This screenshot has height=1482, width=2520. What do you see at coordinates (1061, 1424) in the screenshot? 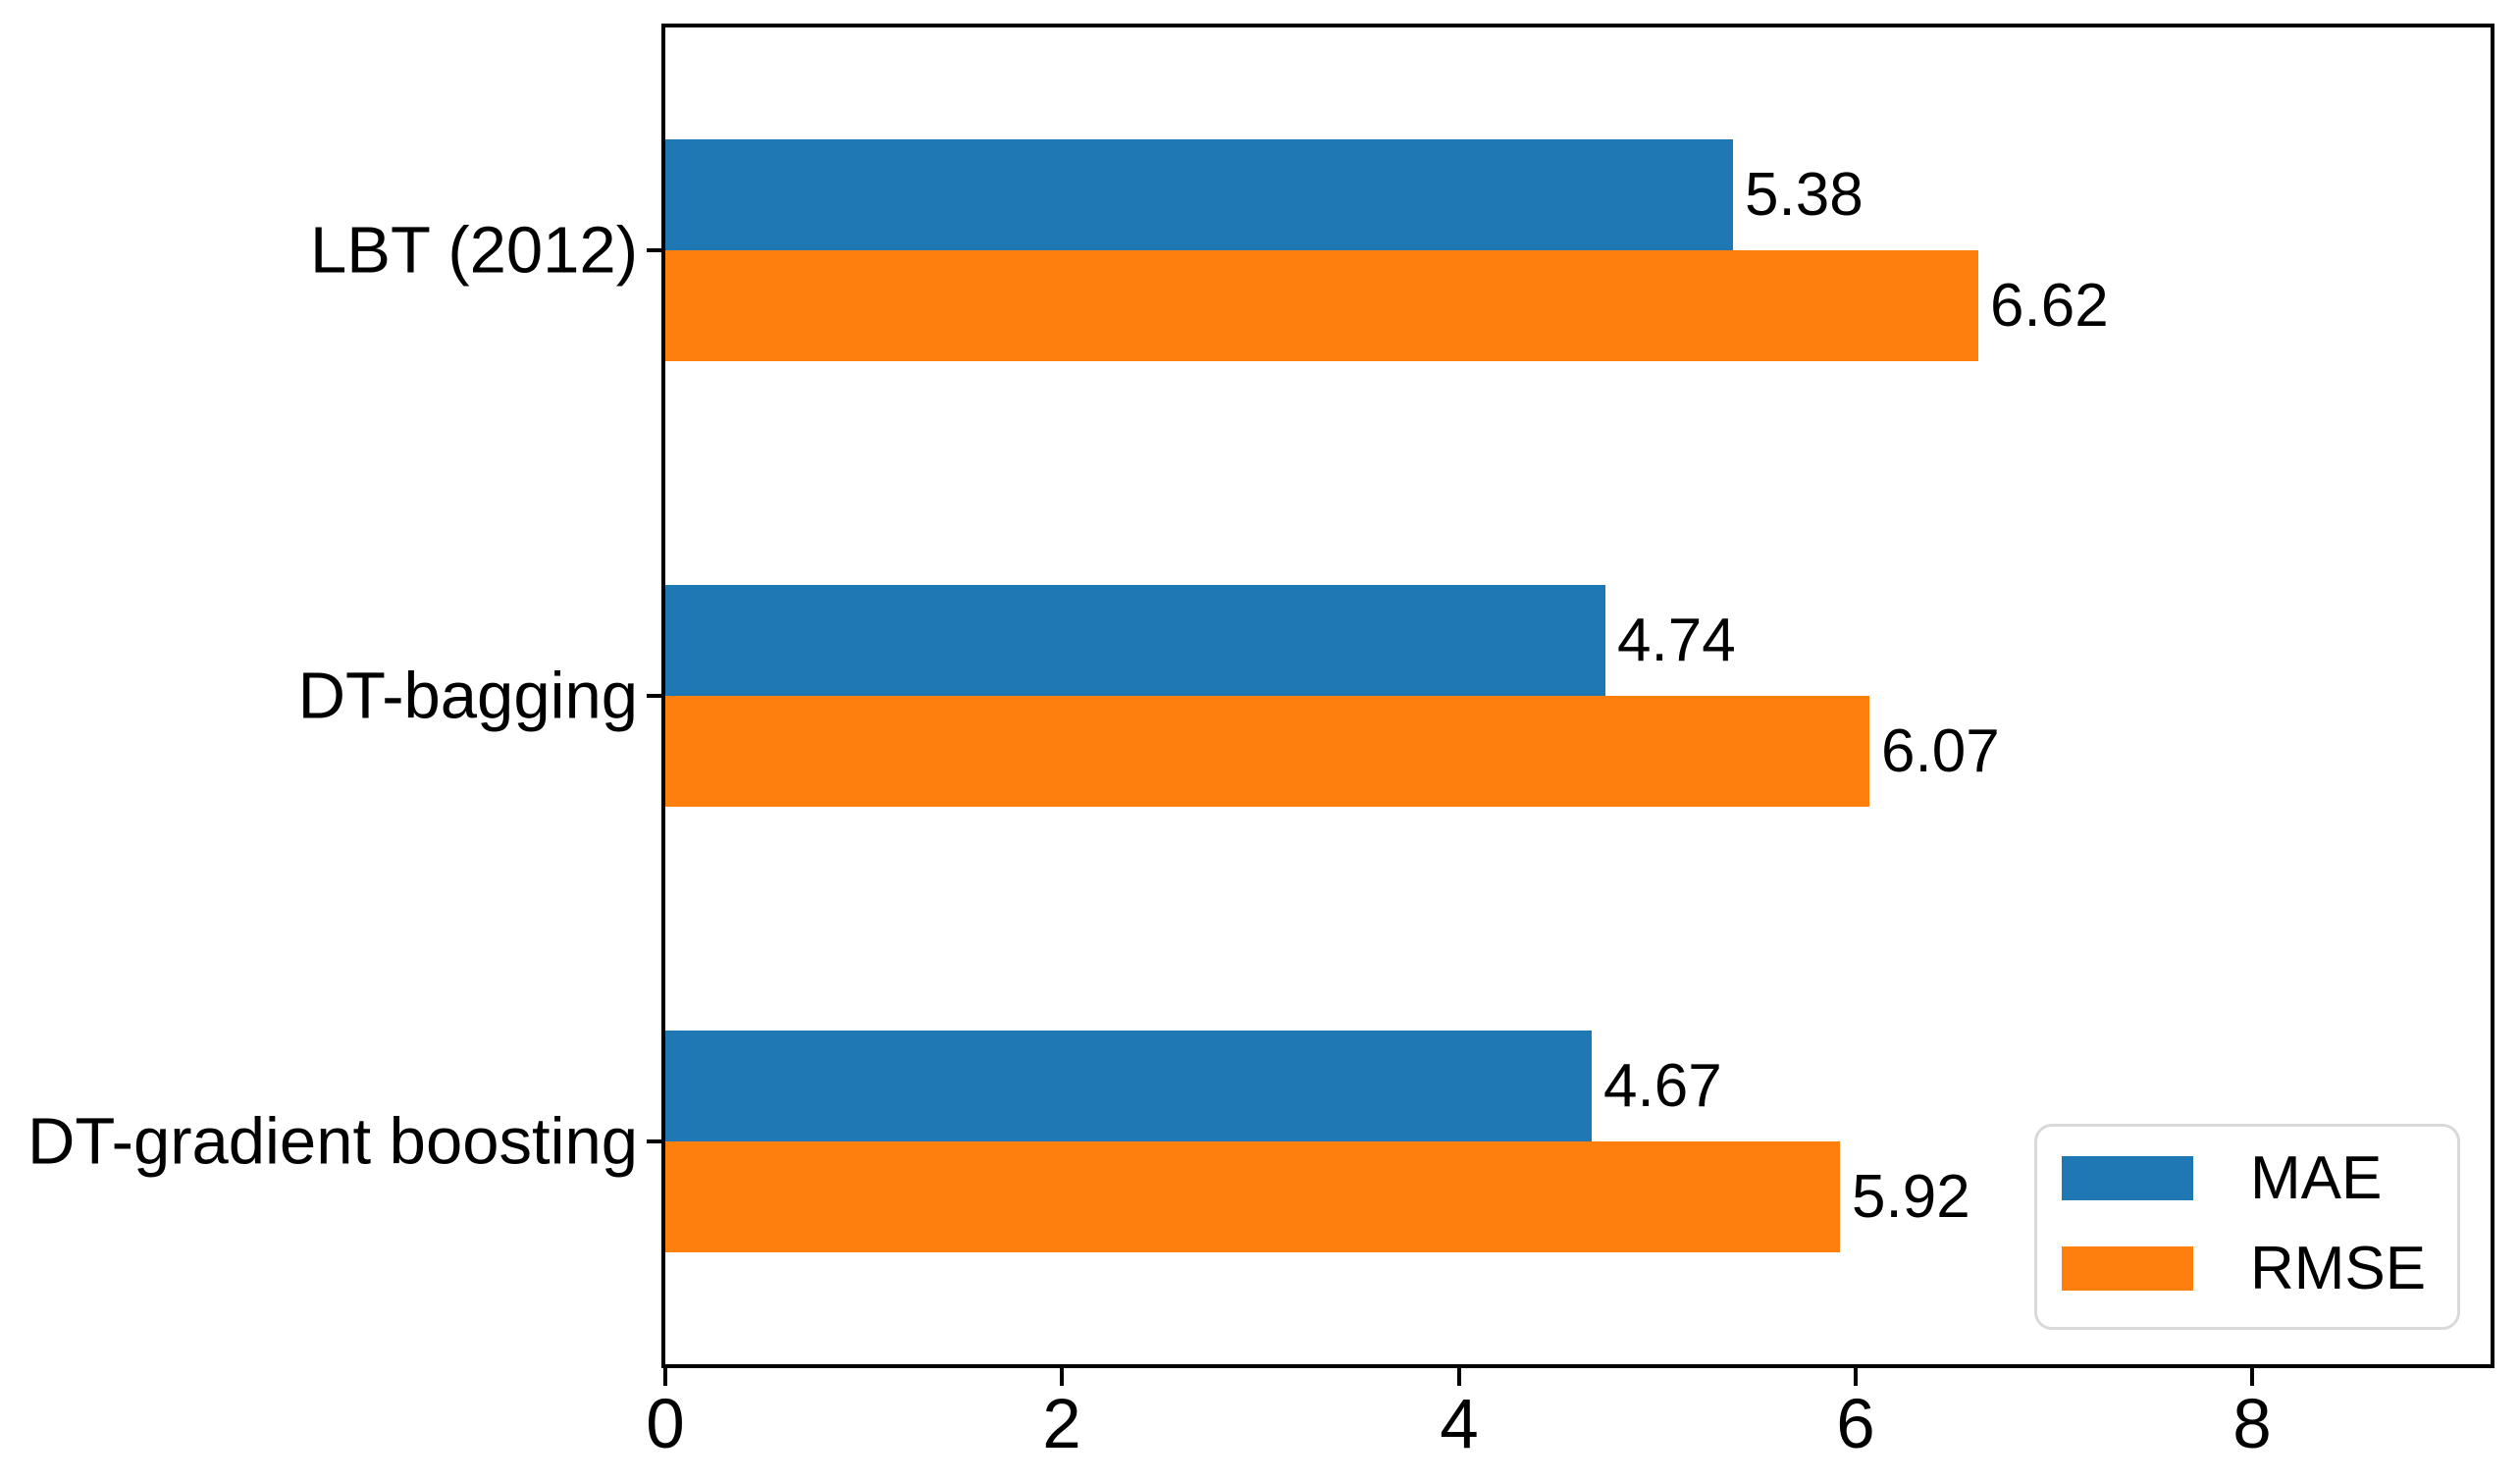
I see `x-tick-label: 2` at bounding box center [1061, 1424].